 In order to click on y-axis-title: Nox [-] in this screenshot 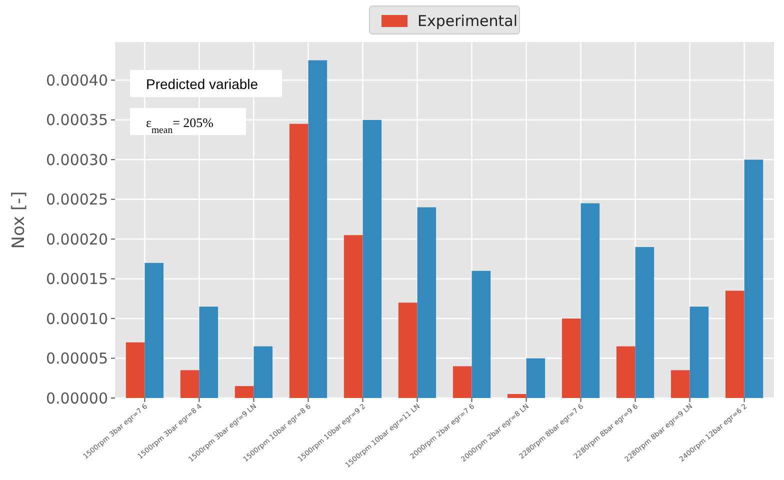, I will do `click(19, 220)`.